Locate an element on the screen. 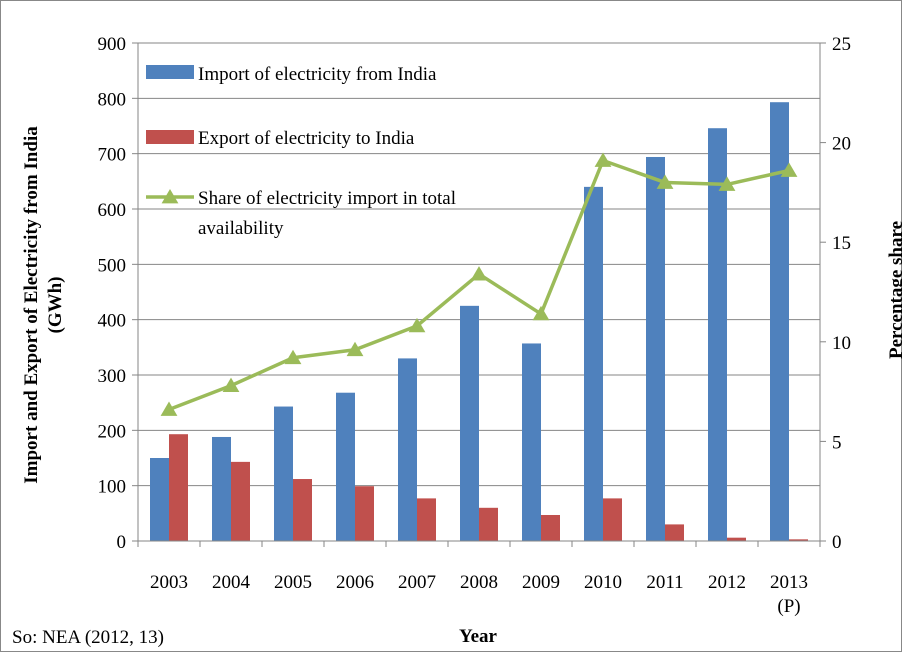 This screenshot has height=652, width=902. x-tick-label: 2010 is located at coordinates (603, 582).